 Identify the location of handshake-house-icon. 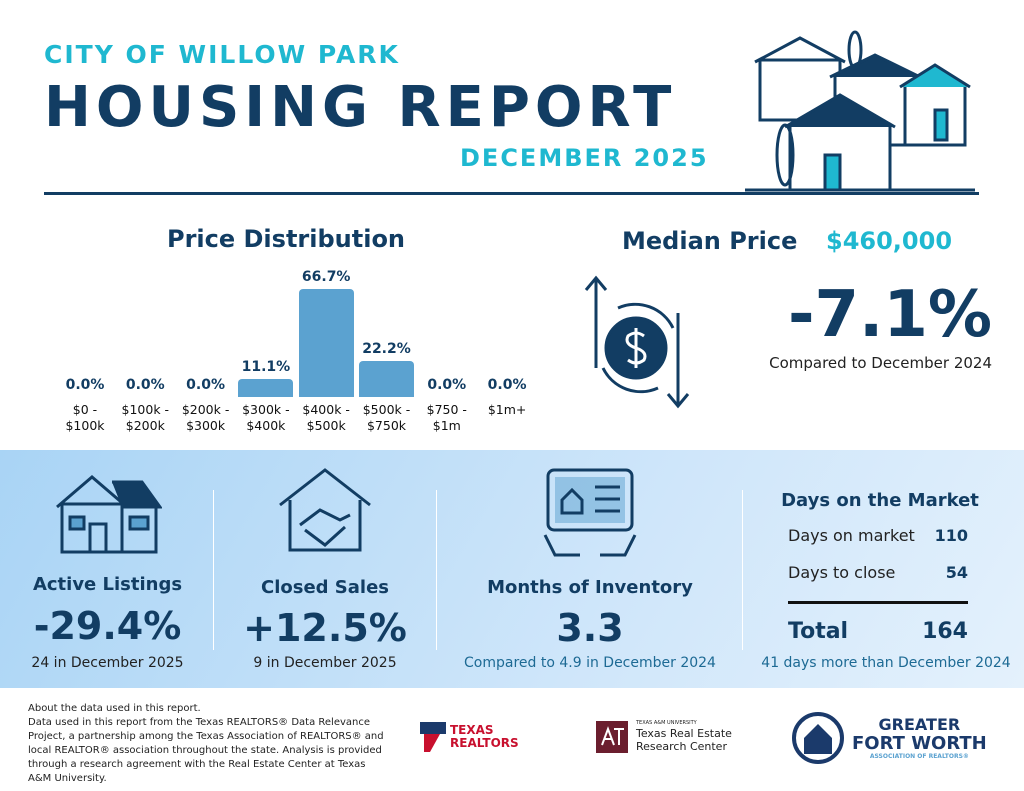
(325, 510).